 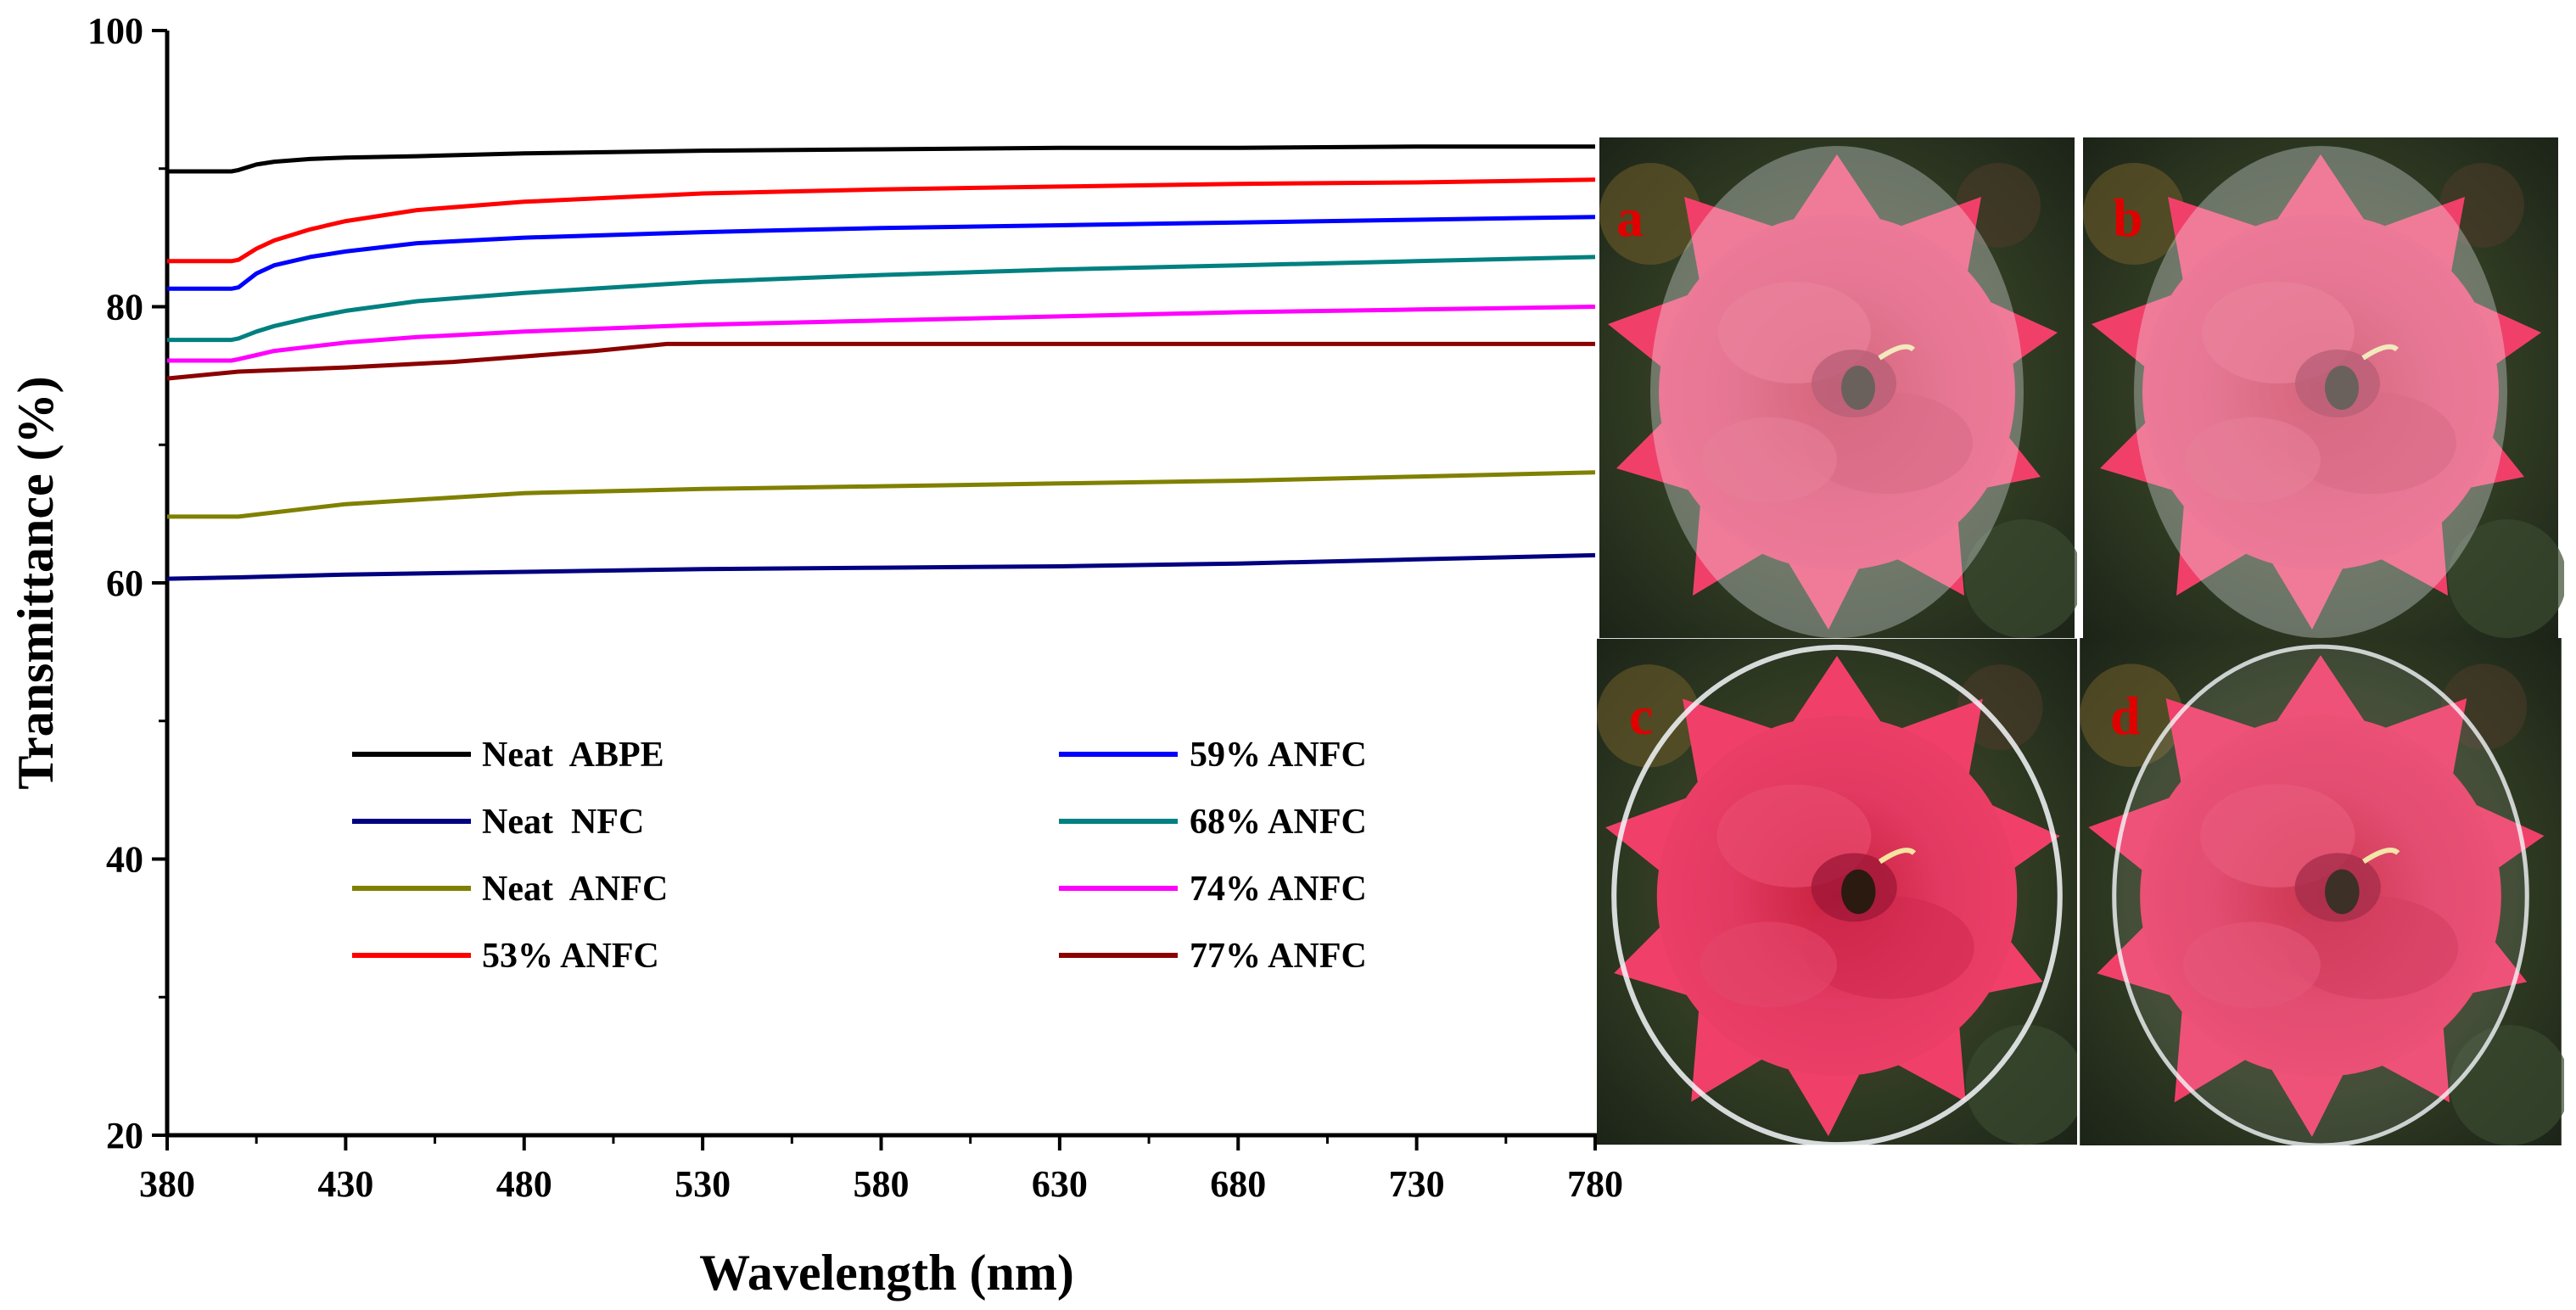 What do you see at coordinates (124, 860) in the screenshot?
I see `y-tick-label: 40` at bounding box center [124, 860].